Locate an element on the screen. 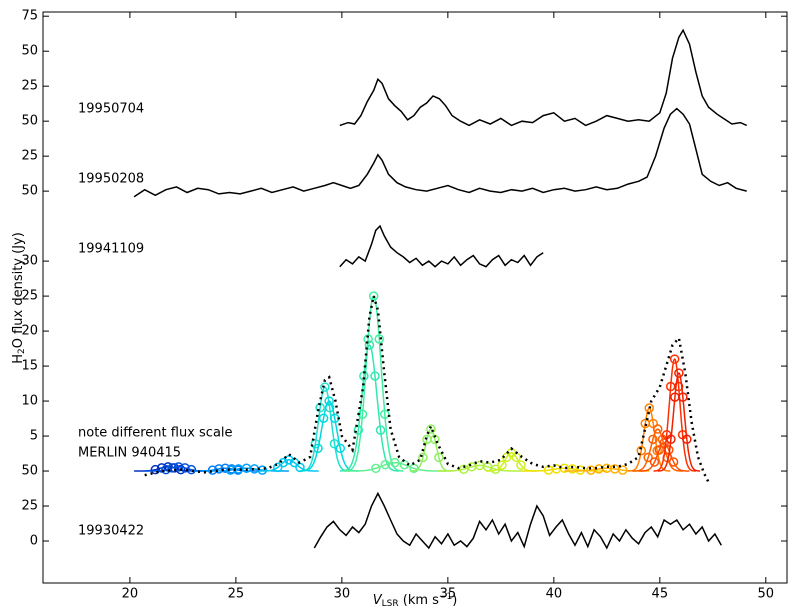  y-tick-label: 0 is located at coordinates (34, 541).